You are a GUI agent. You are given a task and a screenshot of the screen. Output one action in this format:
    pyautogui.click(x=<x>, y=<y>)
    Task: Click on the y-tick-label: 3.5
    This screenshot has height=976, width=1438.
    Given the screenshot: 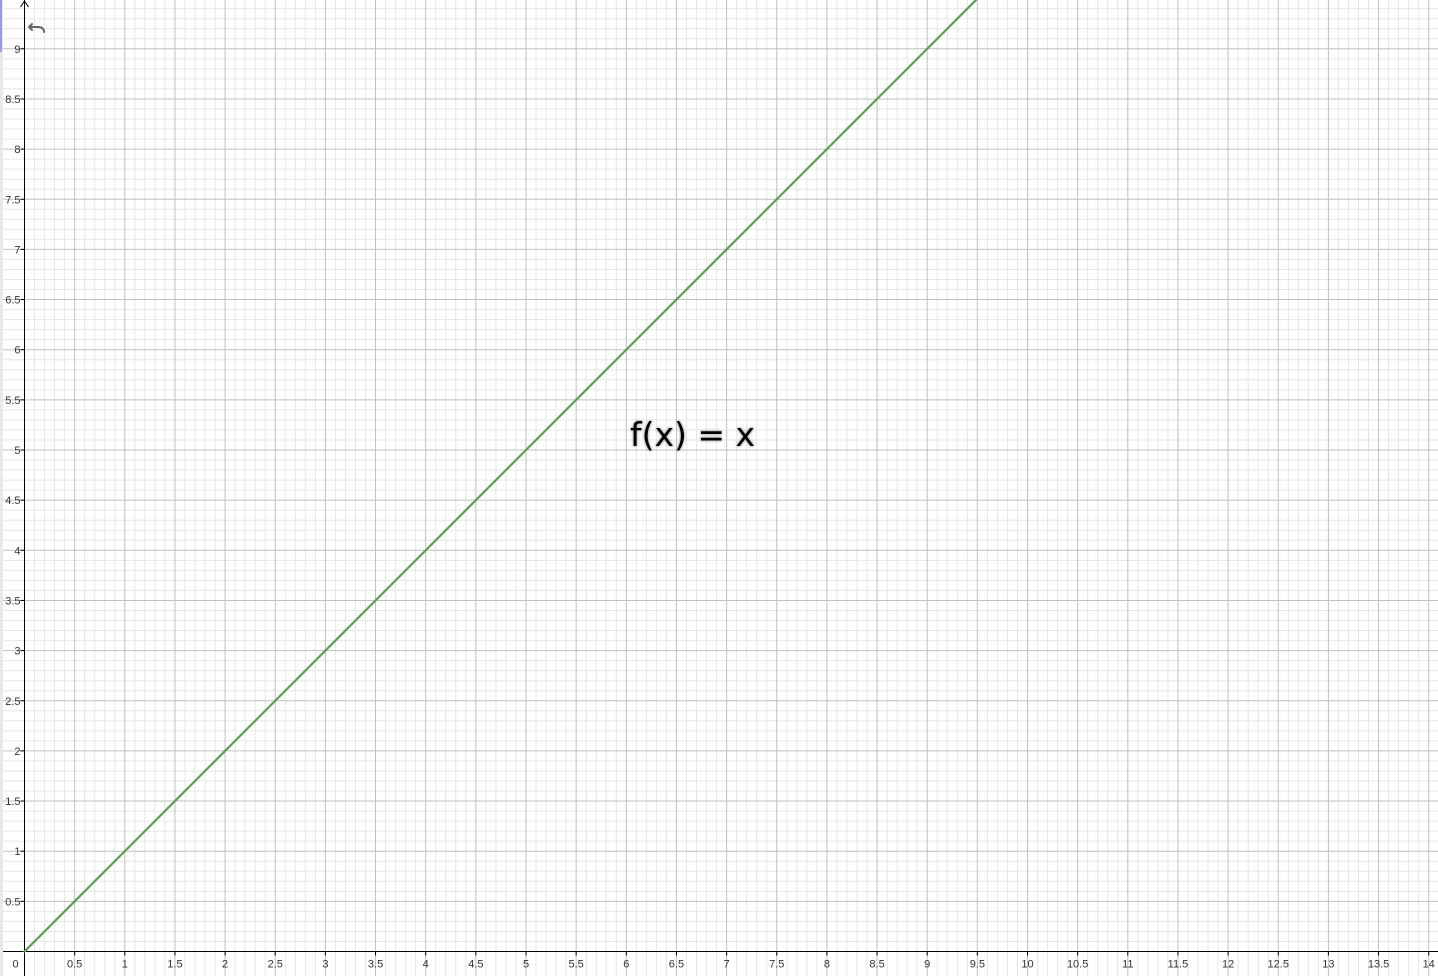 What is the action you would take?
    pyautogui.click(x=12, y=601)
    